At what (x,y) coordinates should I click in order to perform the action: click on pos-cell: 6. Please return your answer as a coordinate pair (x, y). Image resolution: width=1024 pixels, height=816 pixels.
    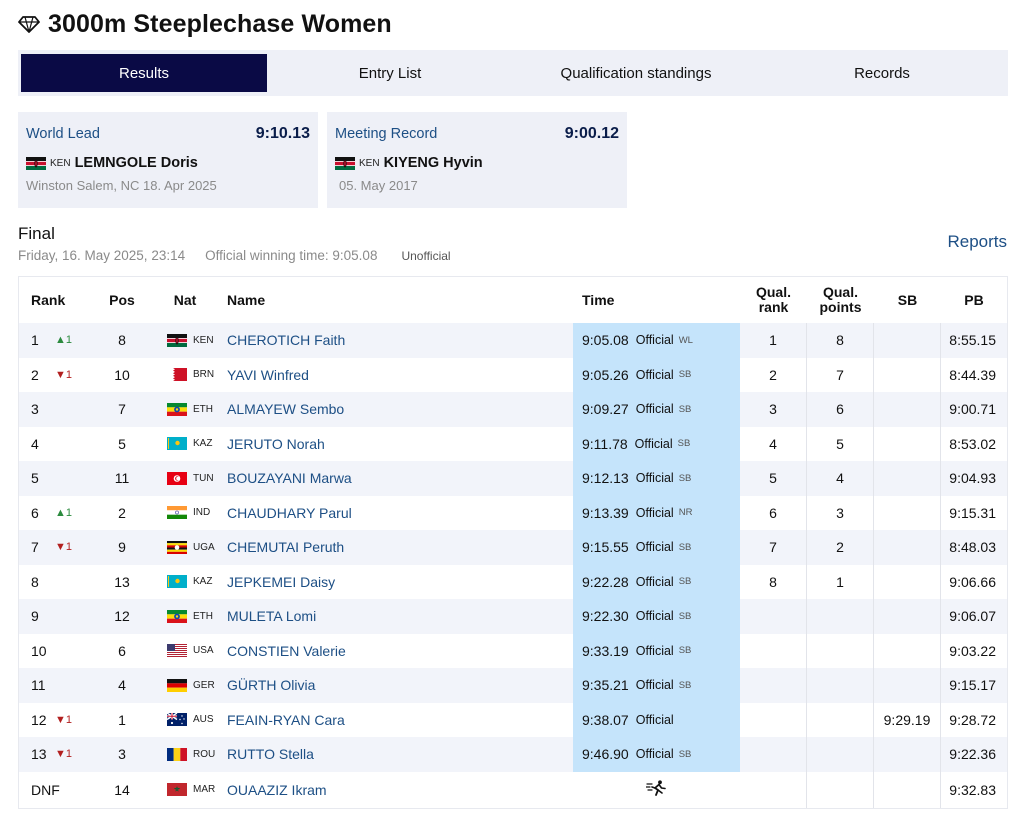
    Looking at the image, I should click on (122, 650).